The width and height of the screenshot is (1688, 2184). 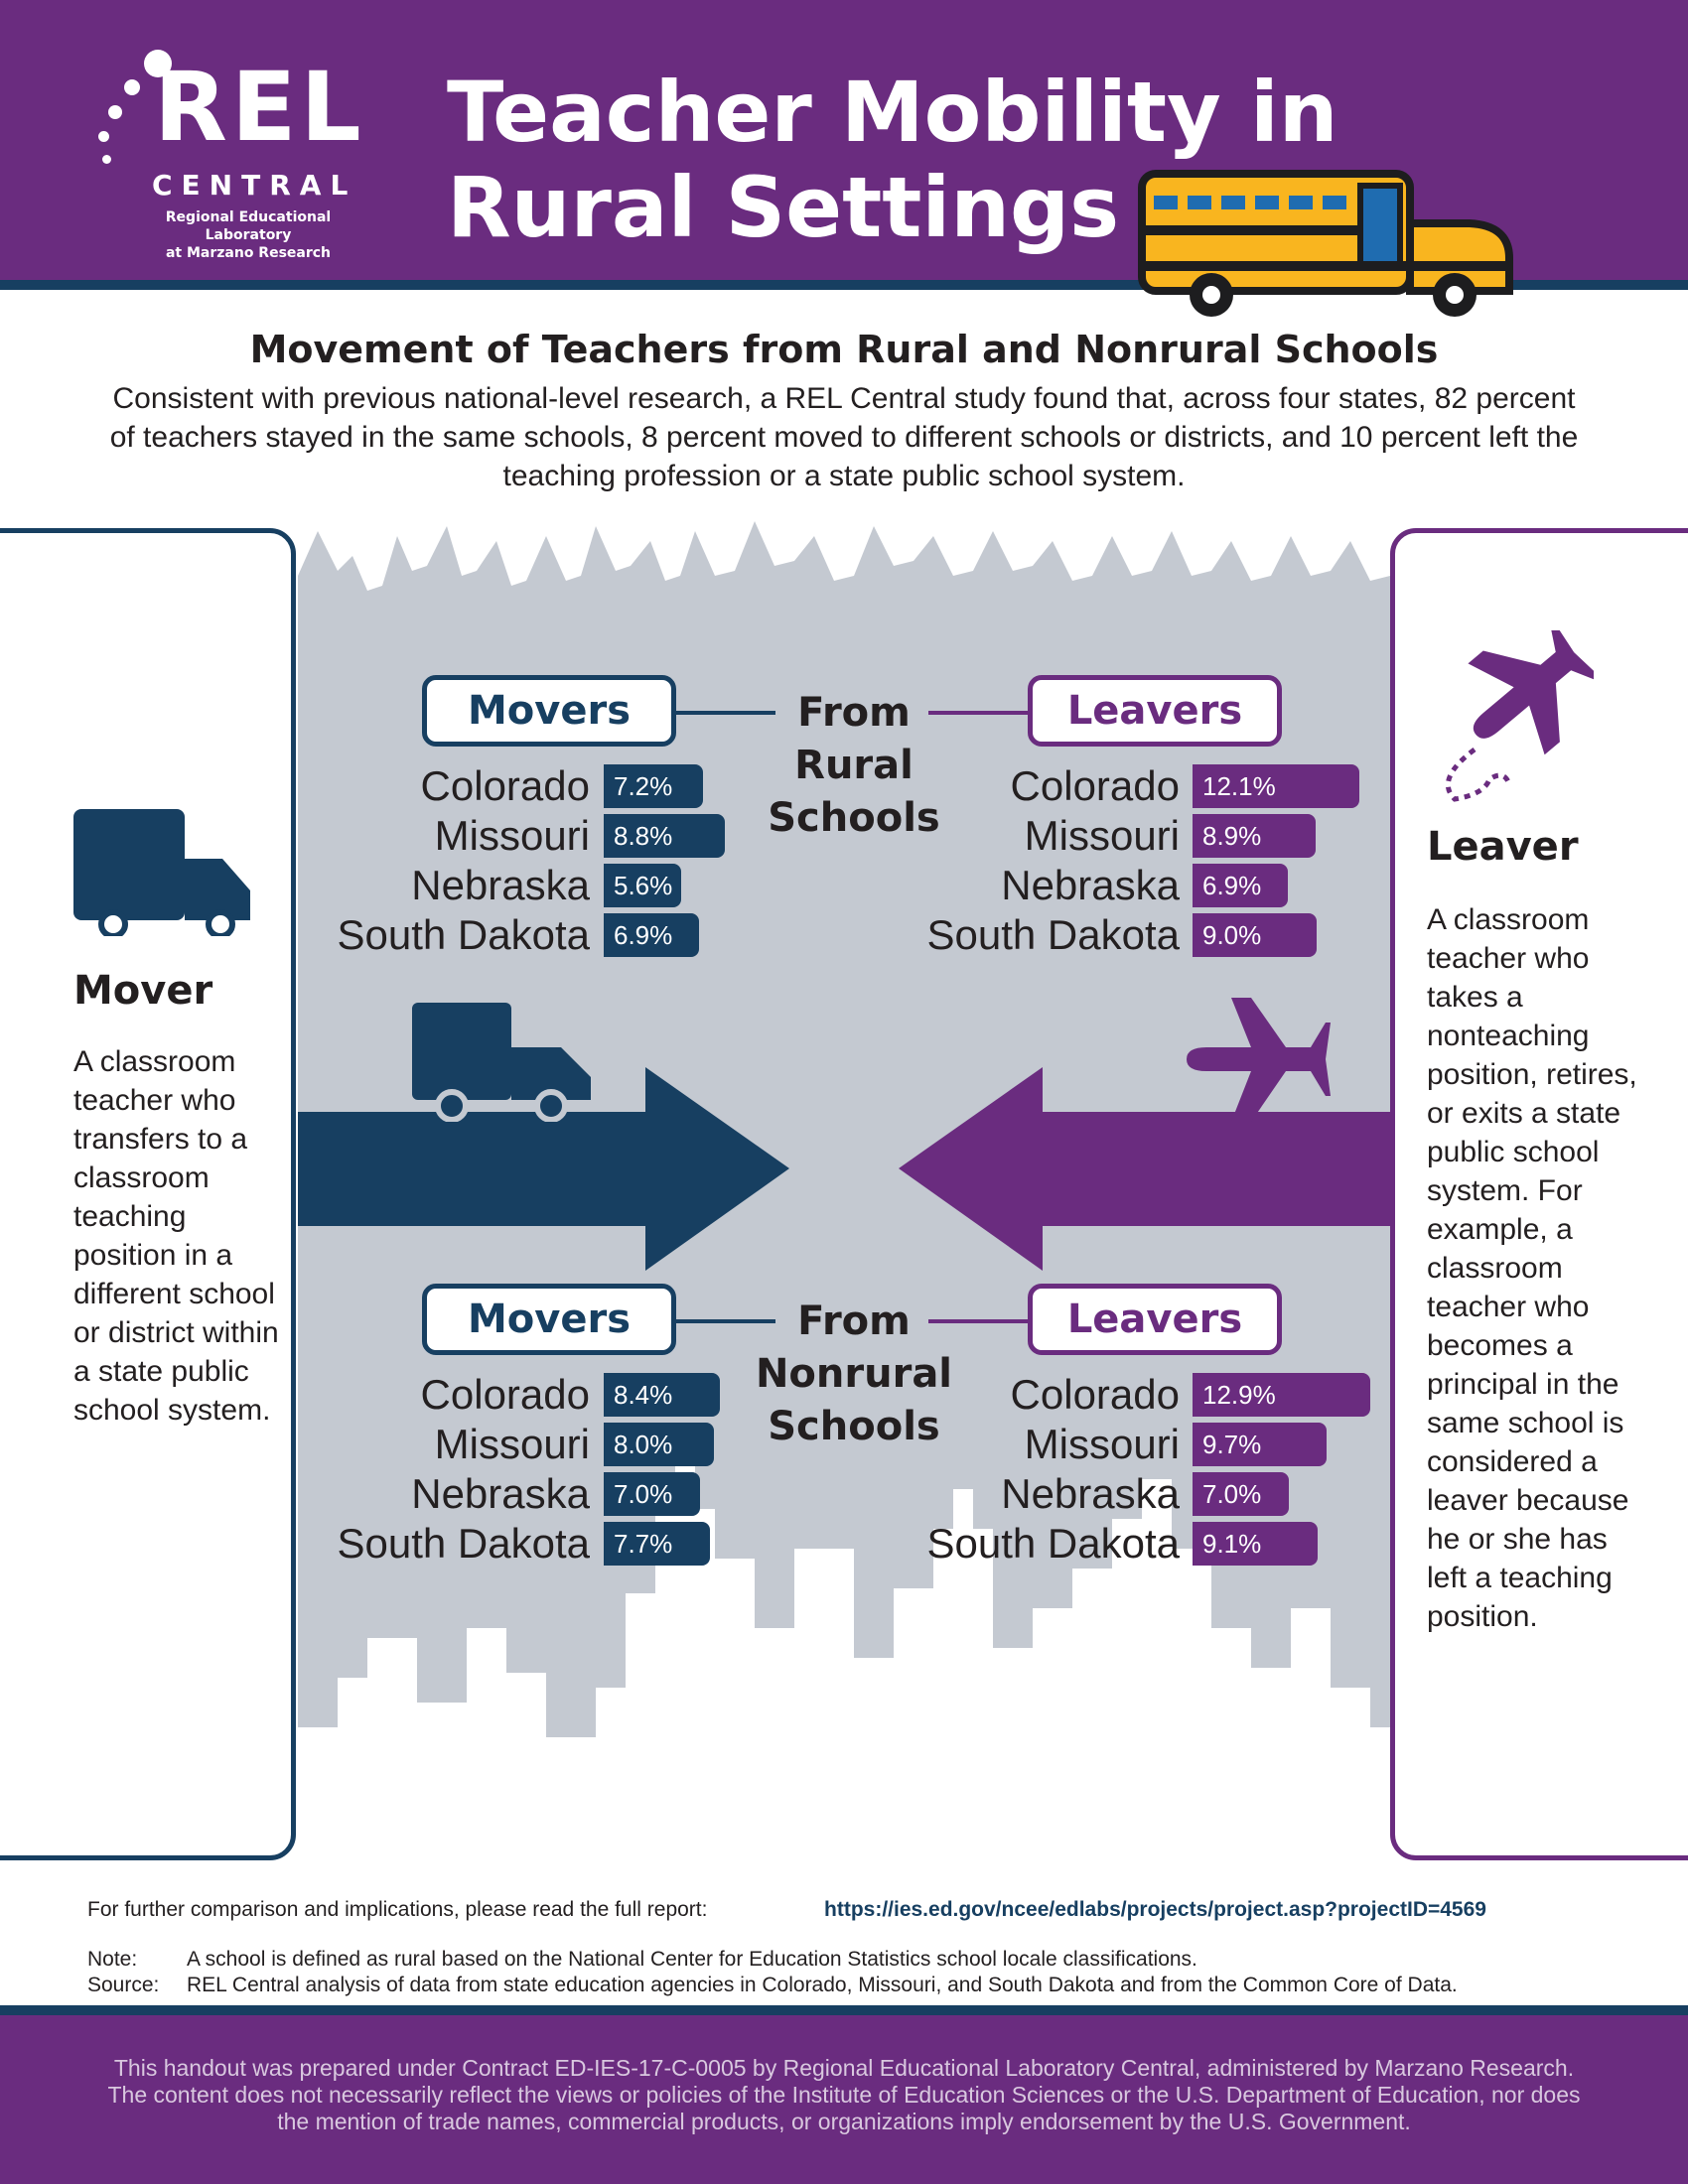 What do you see at coordinates (662, 1395) in the screenshot?
I see `data-bar: 8.4%` at bounding box center [662, 1395].